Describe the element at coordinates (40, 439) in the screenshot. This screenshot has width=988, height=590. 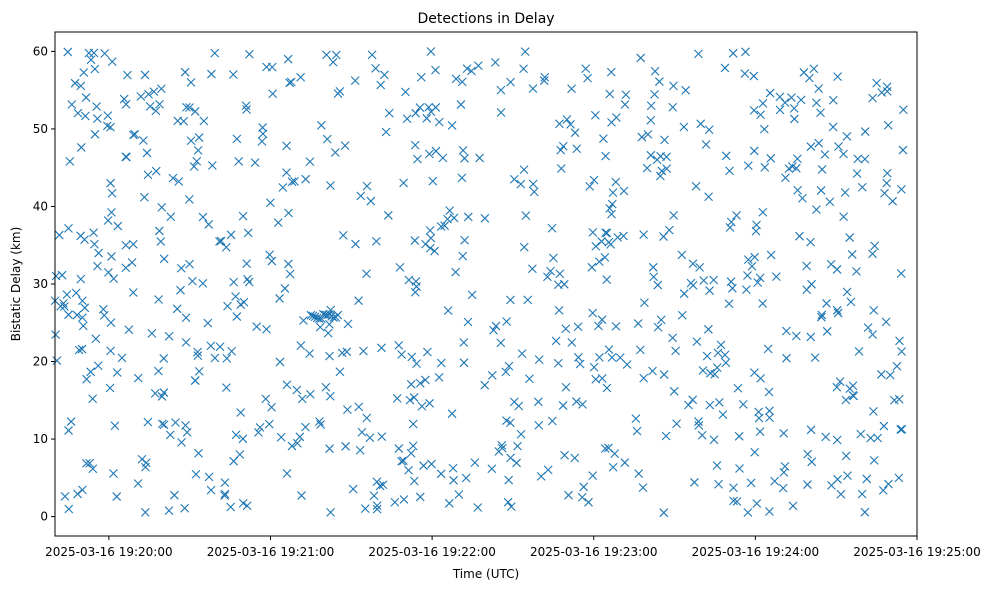
I see `y-tick-label: 10` at that location.